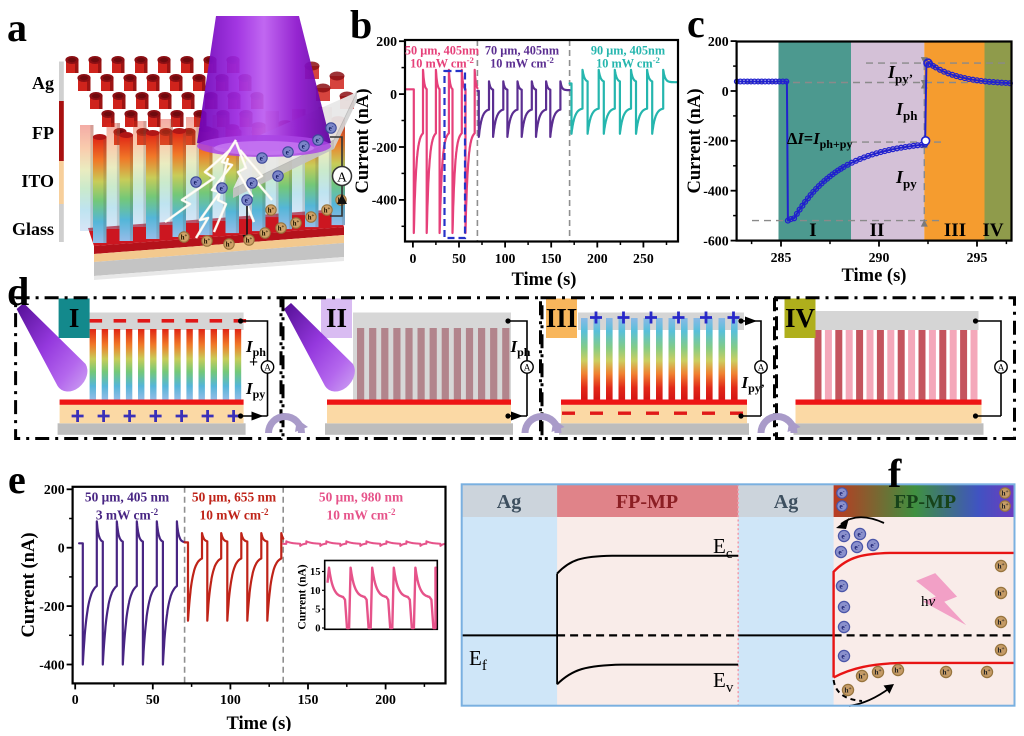 This screenshot has width=1024, height=736. I want to click on svg-text: 290, so click(879, 257).